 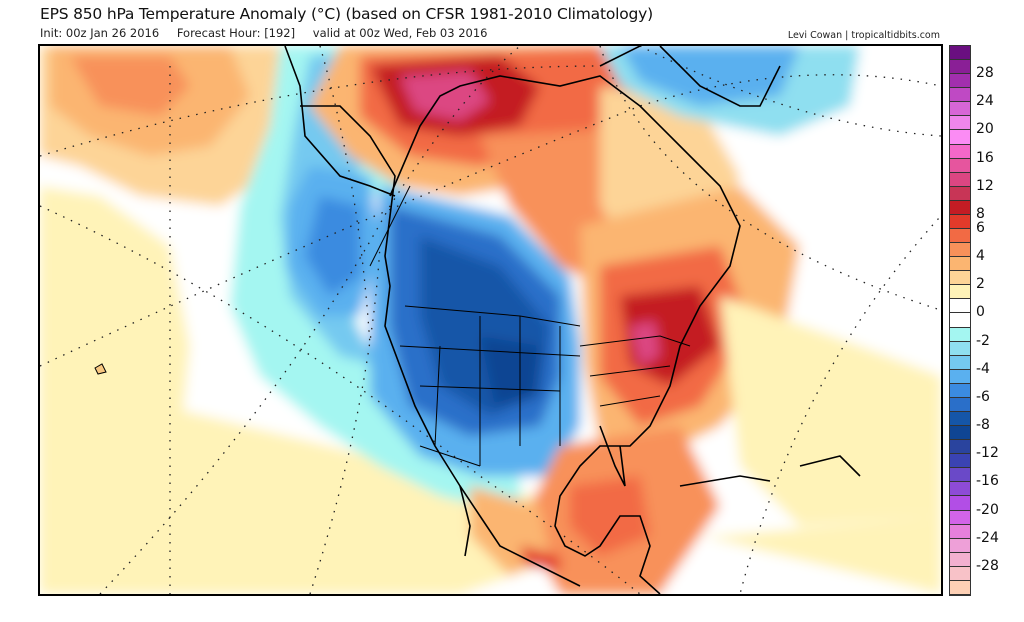 What do you see at coordinates (985, 73) in the screenshot?
I see `colorbar-tick-label: 28` at bounding box center [985, 73].